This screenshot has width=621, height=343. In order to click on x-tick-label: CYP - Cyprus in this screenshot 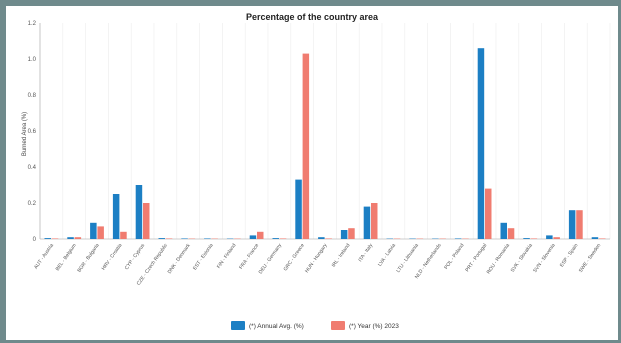, I will do `click(135, 256)`.